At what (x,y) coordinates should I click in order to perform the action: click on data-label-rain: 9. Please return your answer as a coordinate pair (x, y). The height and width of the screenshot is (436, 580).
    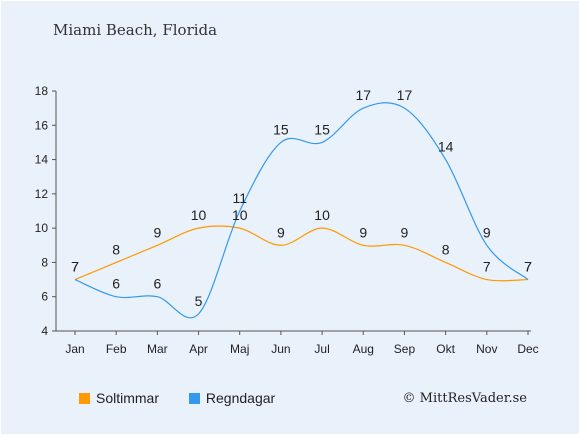
    Looking at the image, I should click on (487, 232).